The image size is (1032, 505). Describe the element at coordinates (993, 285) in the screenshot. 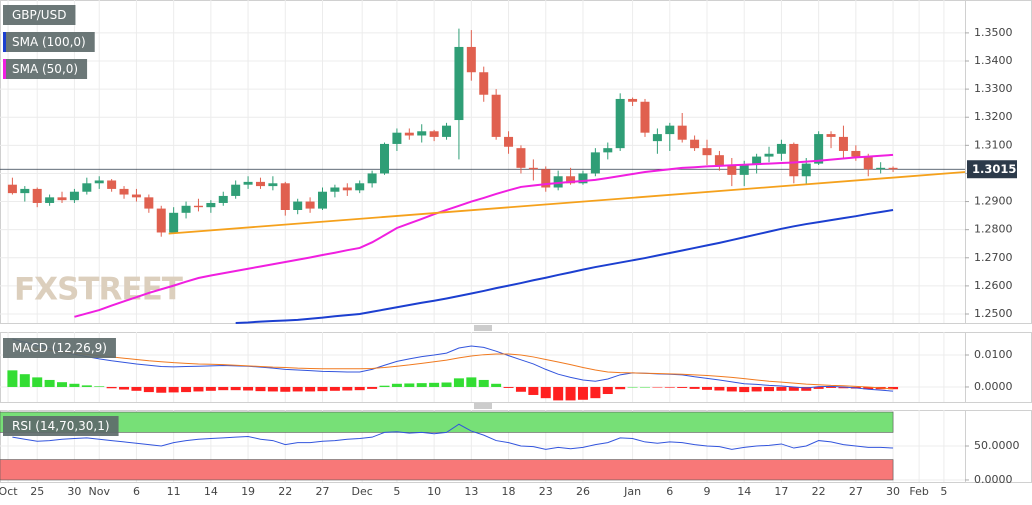

I see `y-tick-label: 1.2600` at that location.